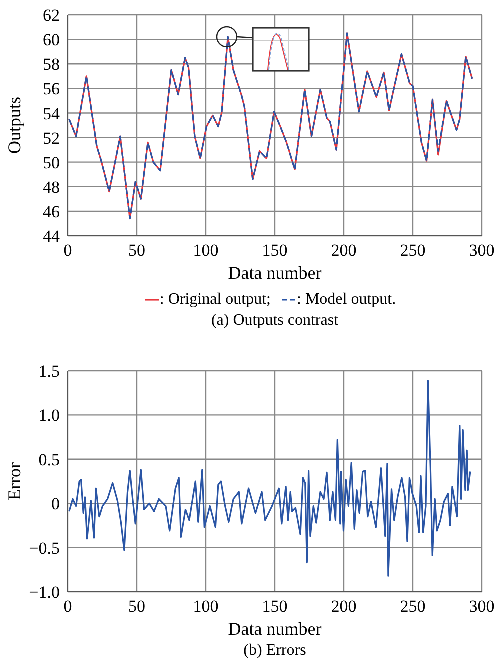 This screenshot has height=658, width=499. I want to click on legend-label: : Original output;, so click(215, 299).